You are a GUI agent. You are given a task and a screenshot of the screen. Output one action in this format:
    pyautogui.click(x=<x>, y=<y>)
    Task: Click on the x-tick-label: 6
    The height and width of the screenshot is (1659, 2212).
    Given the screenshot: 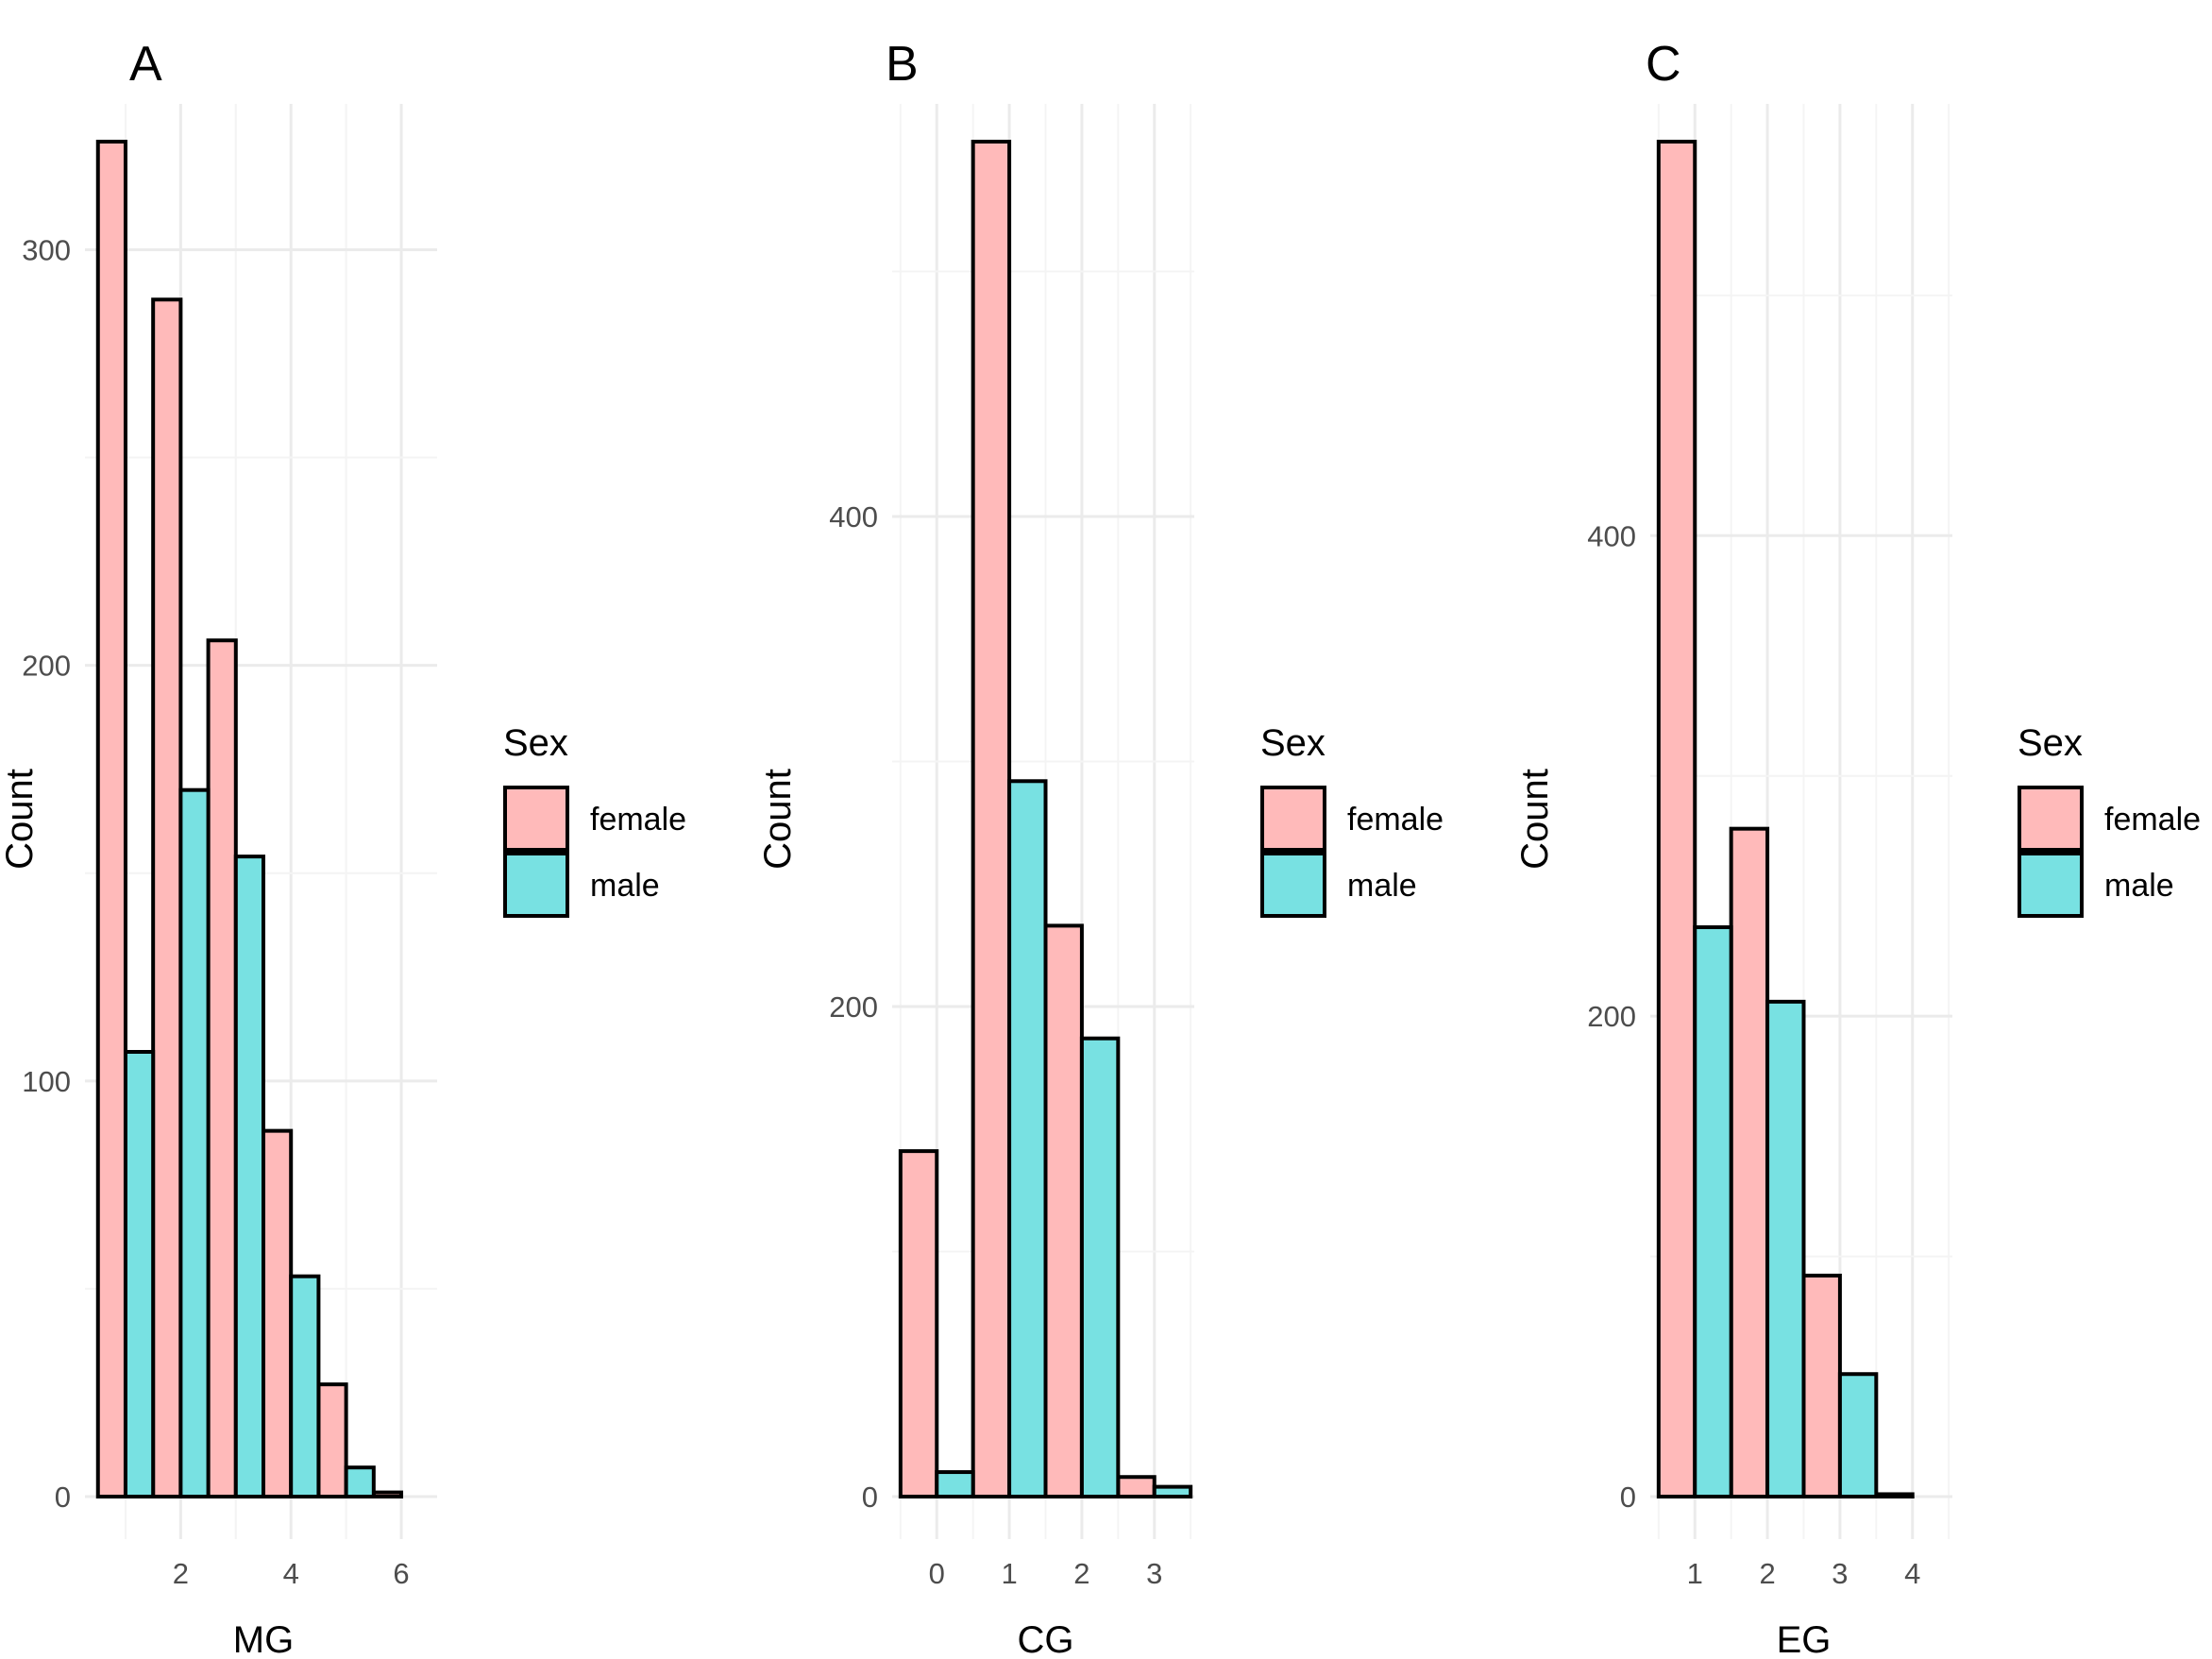 What is the action you would take?
    pyautogui.click(x=401, y=1573)
    